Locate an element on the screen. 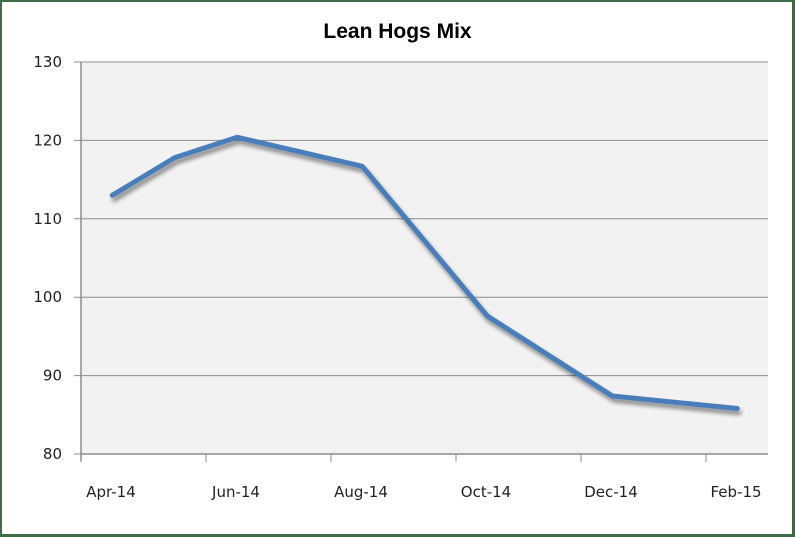 This screenshot has width=795, height=537. y-tick-label: 110 is located at coordinates (47, 219).